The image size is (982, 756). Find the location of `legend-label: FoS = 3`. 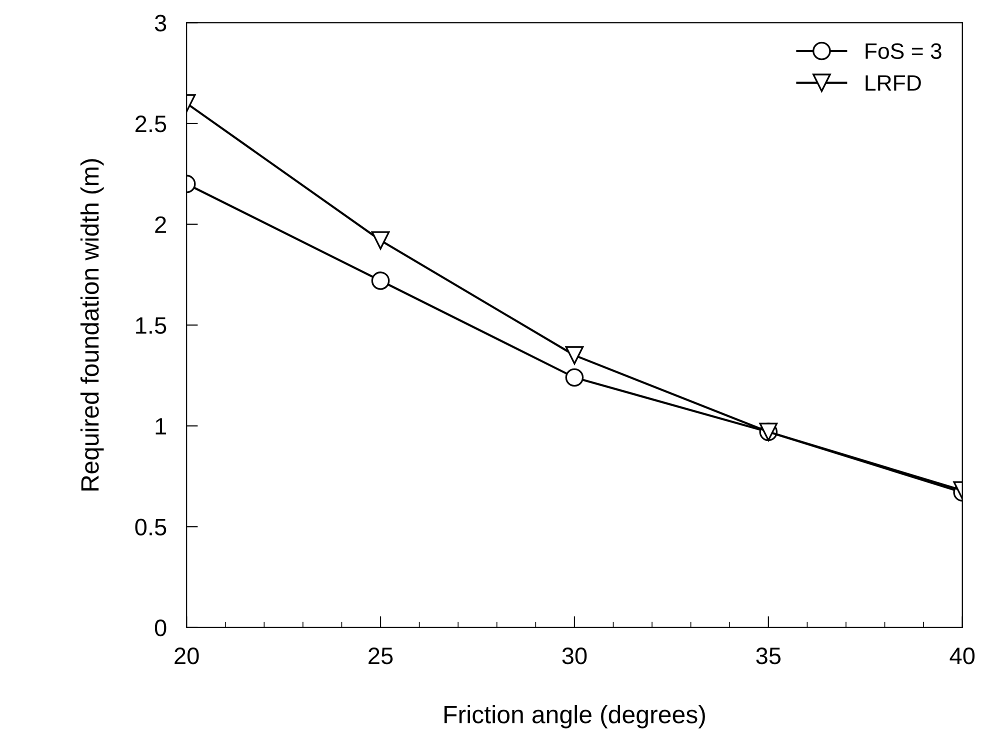

legend-label: FoS = 3 is located at coordinates (904, 51).